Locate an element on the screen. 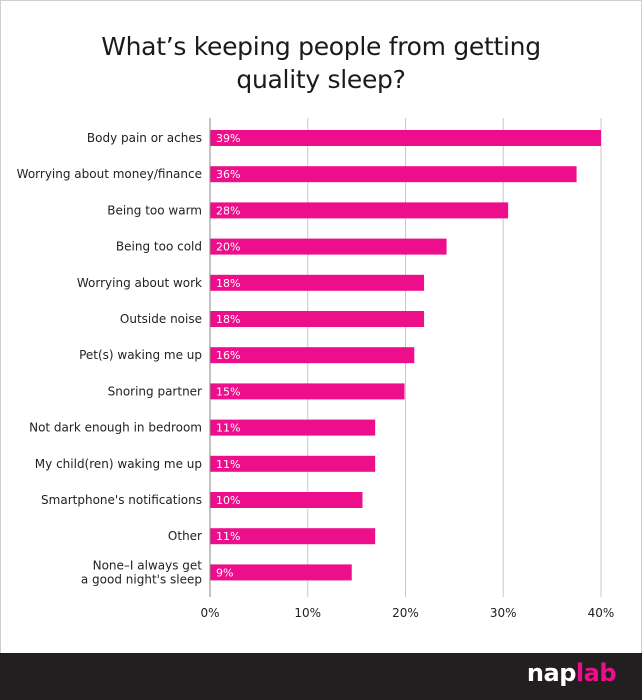  category-label: Not dark enough in bedroom is located at coordinates (115, 428).